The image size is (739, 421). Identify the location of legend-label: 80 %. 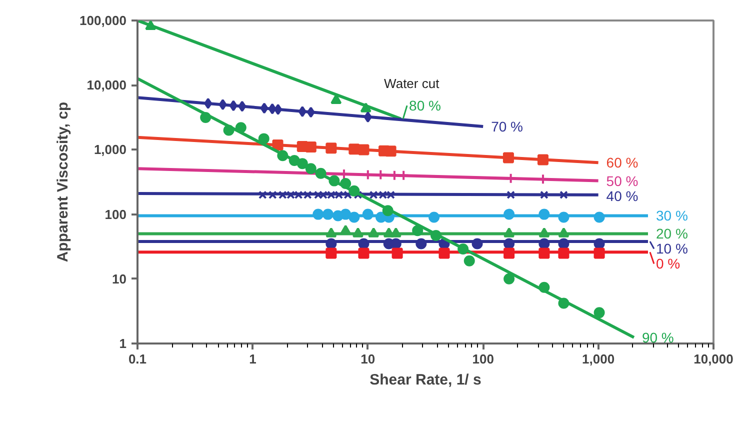
(425, 106).